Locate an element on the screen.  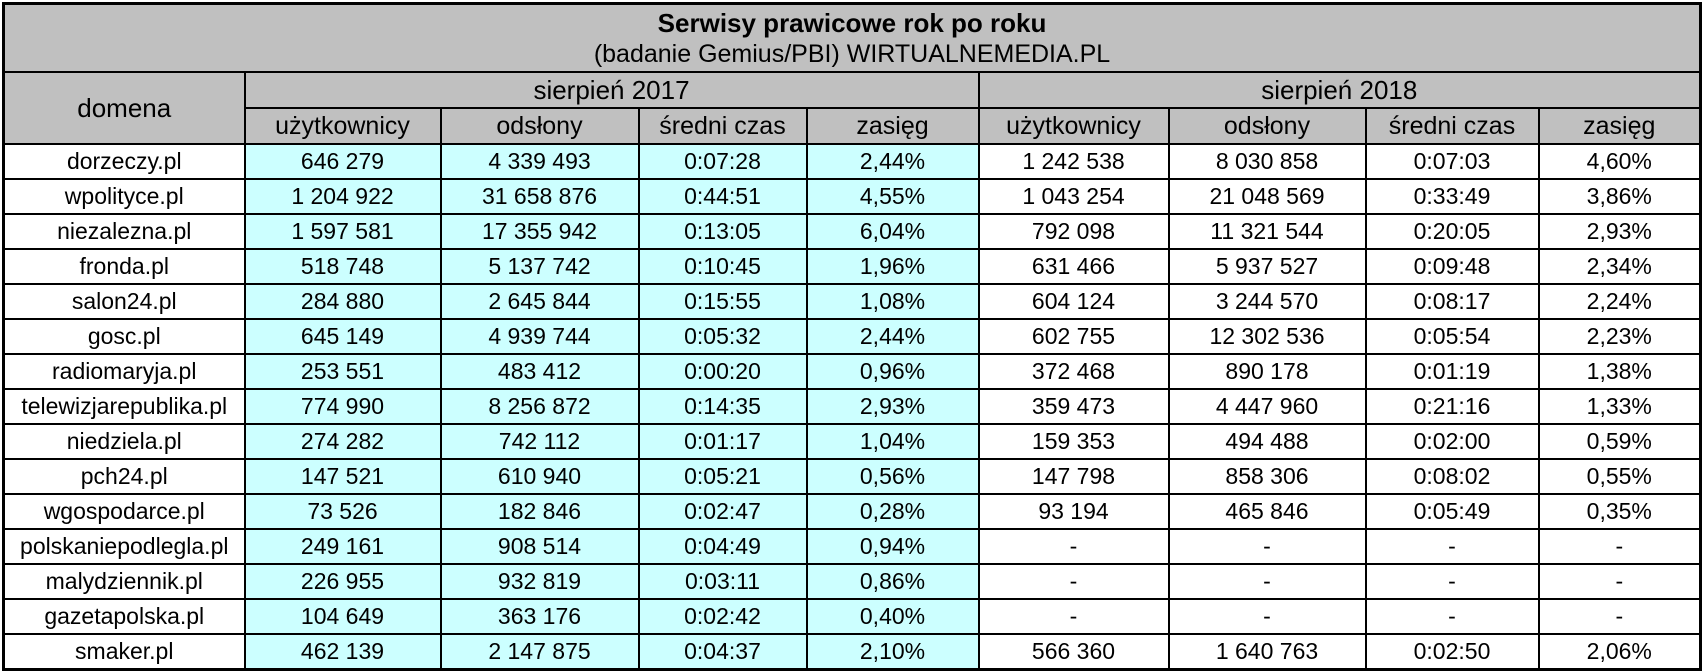
value-cell: 359 473 is located at coordinates (1073, 406).